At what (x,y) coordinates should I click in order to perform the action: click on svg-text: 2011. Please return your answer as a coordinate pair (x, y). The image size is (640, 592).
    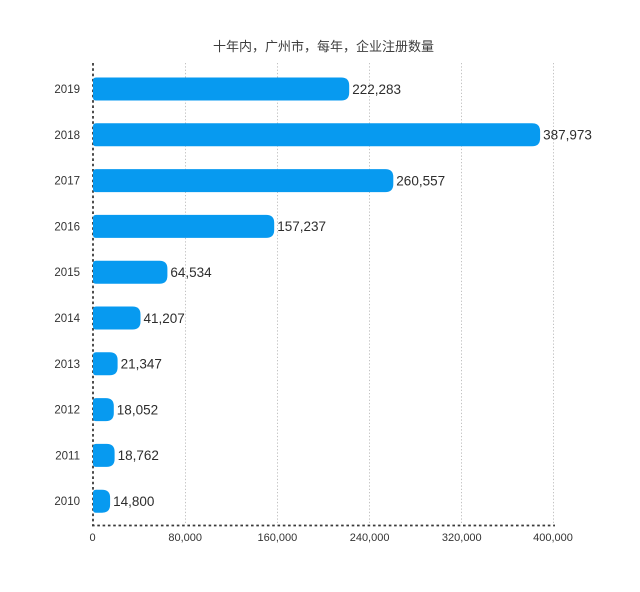
    Looking at the image, I should click on (67, 456).